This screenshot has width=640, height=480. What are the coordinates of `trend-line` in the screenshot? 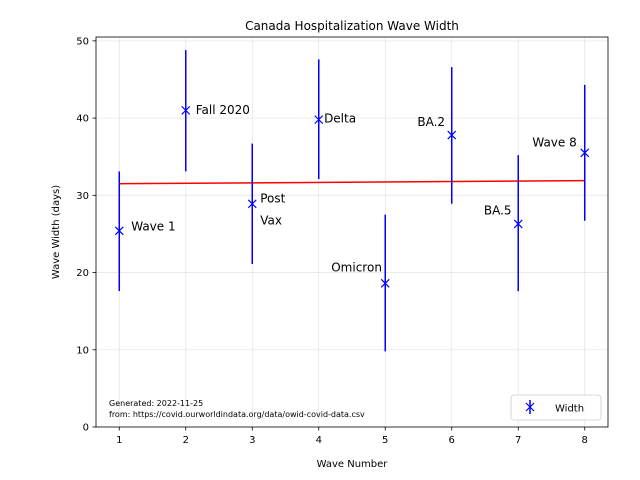 It's located at (352, 182).